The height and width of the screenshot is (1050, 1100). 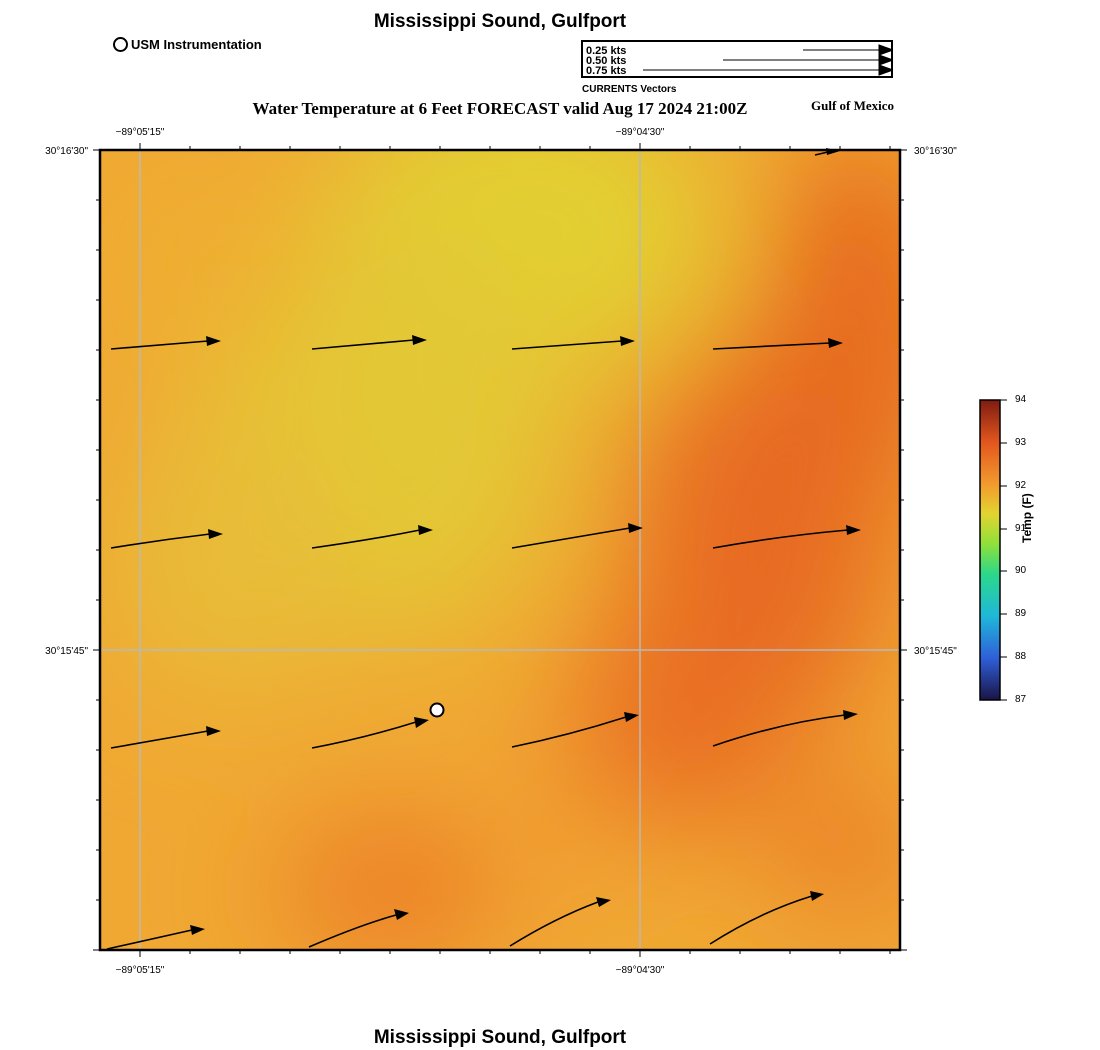 What do you see at coordinates (140, 132) in the screenshot?
I see `x-tick-label-top-1: −89°05'15"` at bounding box center [140, 132].